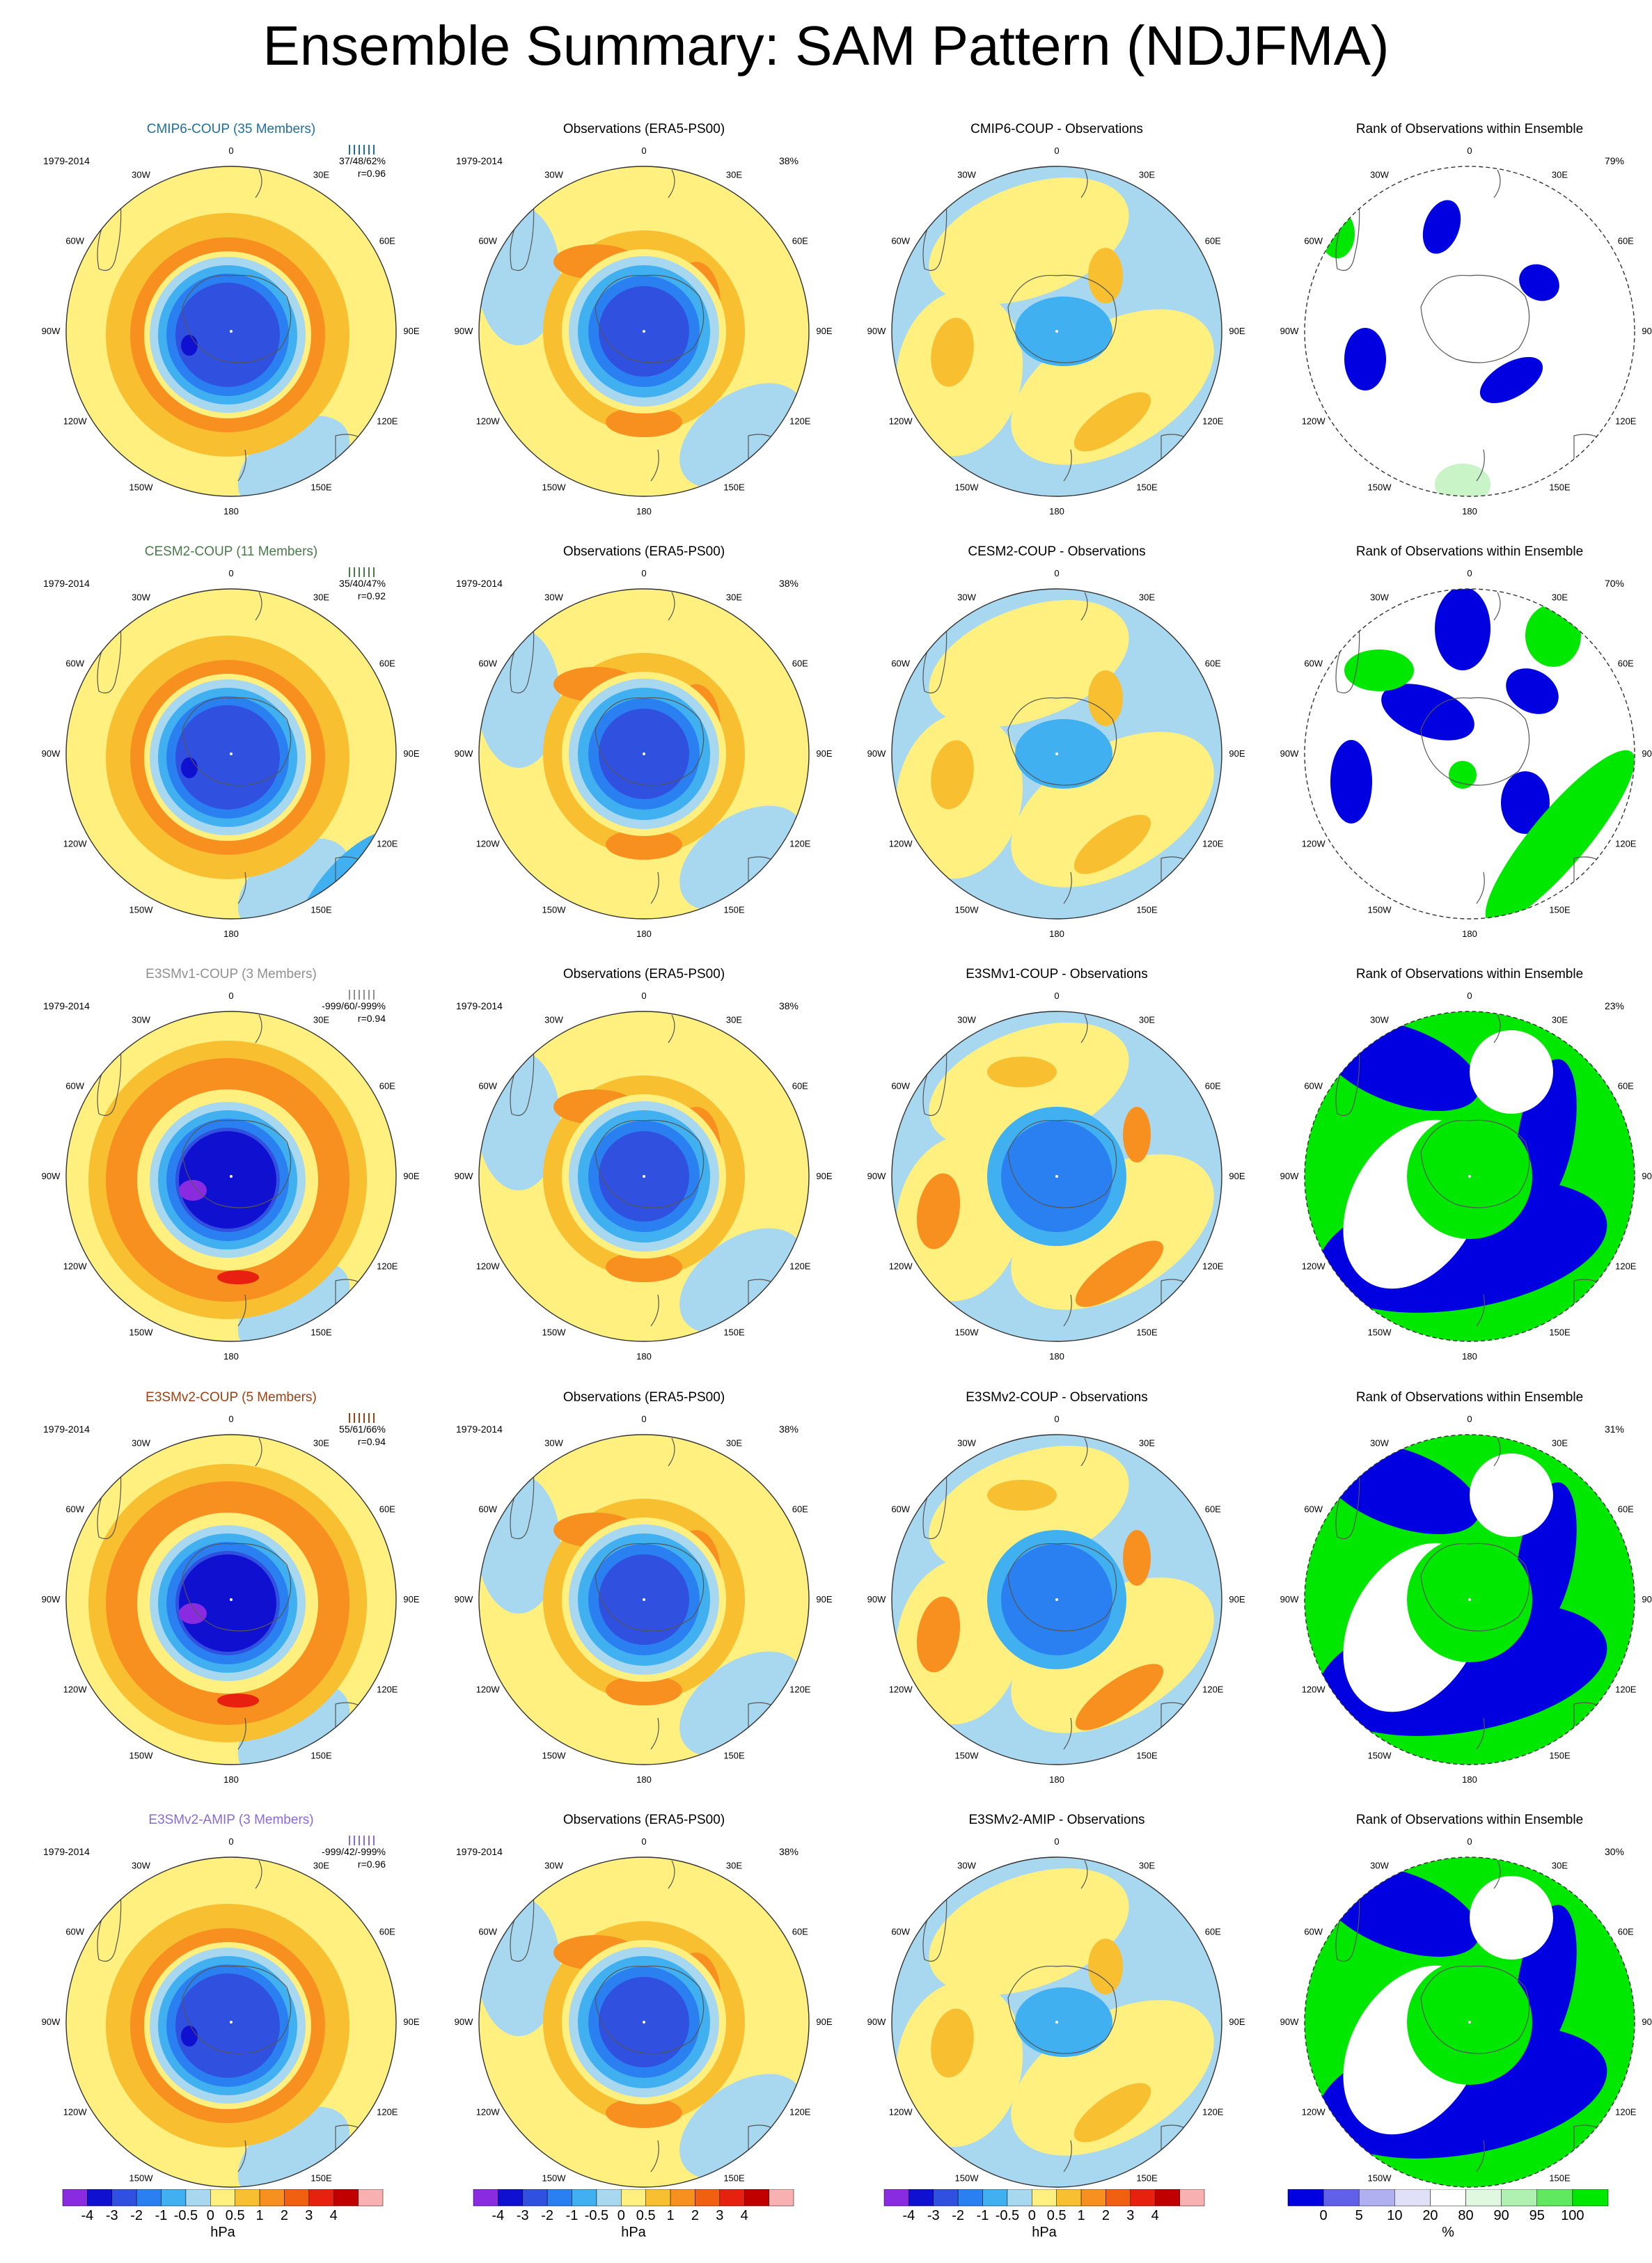 This screenshot has height=2263, width=1652. I want to click on extreme-negative-region, so click(190, 2037).